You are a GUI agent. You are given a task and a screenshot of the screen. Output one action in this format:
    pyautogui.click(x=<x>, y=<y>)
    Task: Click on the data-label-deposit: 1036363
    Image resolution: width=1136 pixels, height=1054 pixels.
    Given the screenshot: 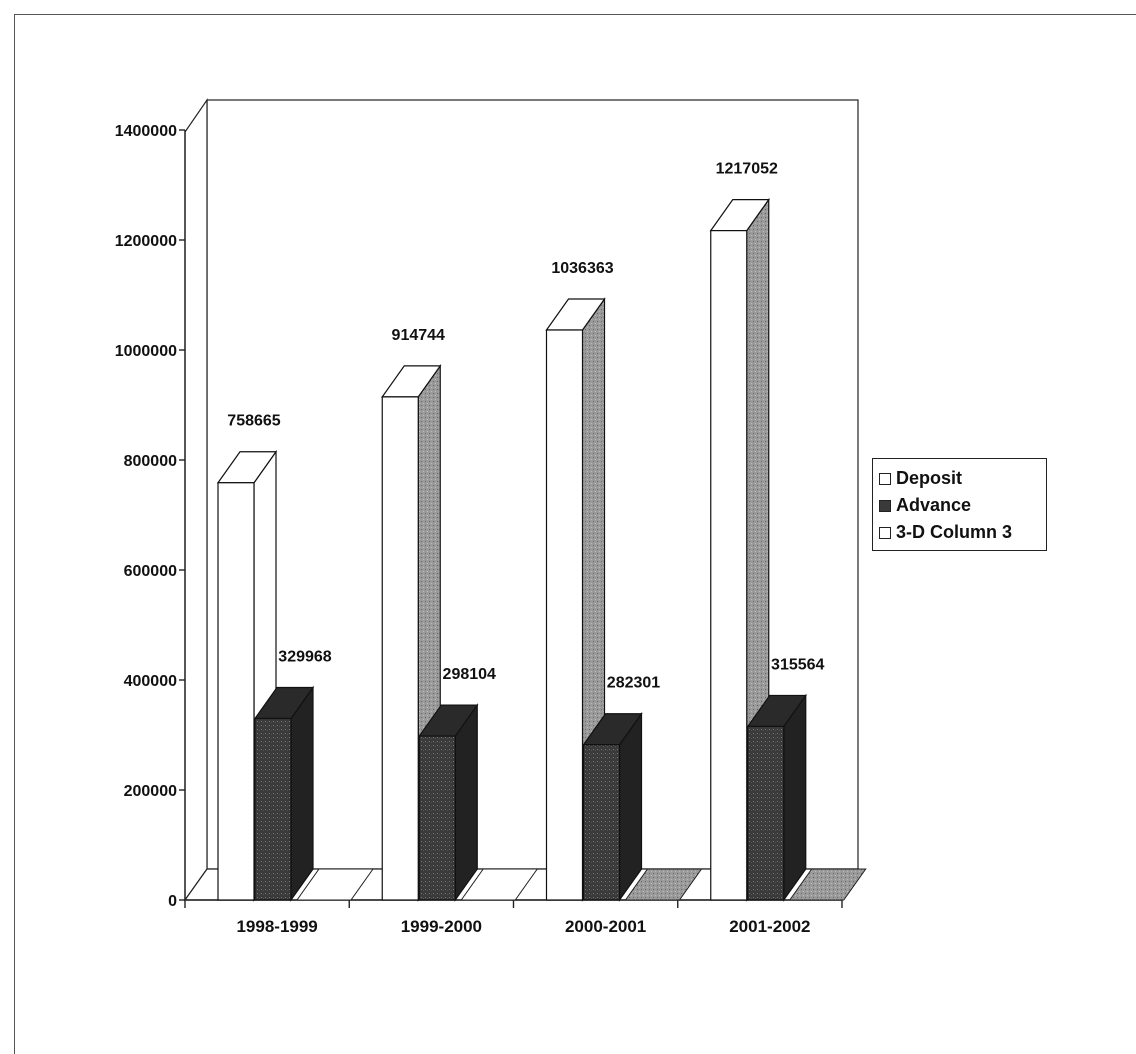 What is the action you would take?
    pyautogui.click(x=582, y=268)
    